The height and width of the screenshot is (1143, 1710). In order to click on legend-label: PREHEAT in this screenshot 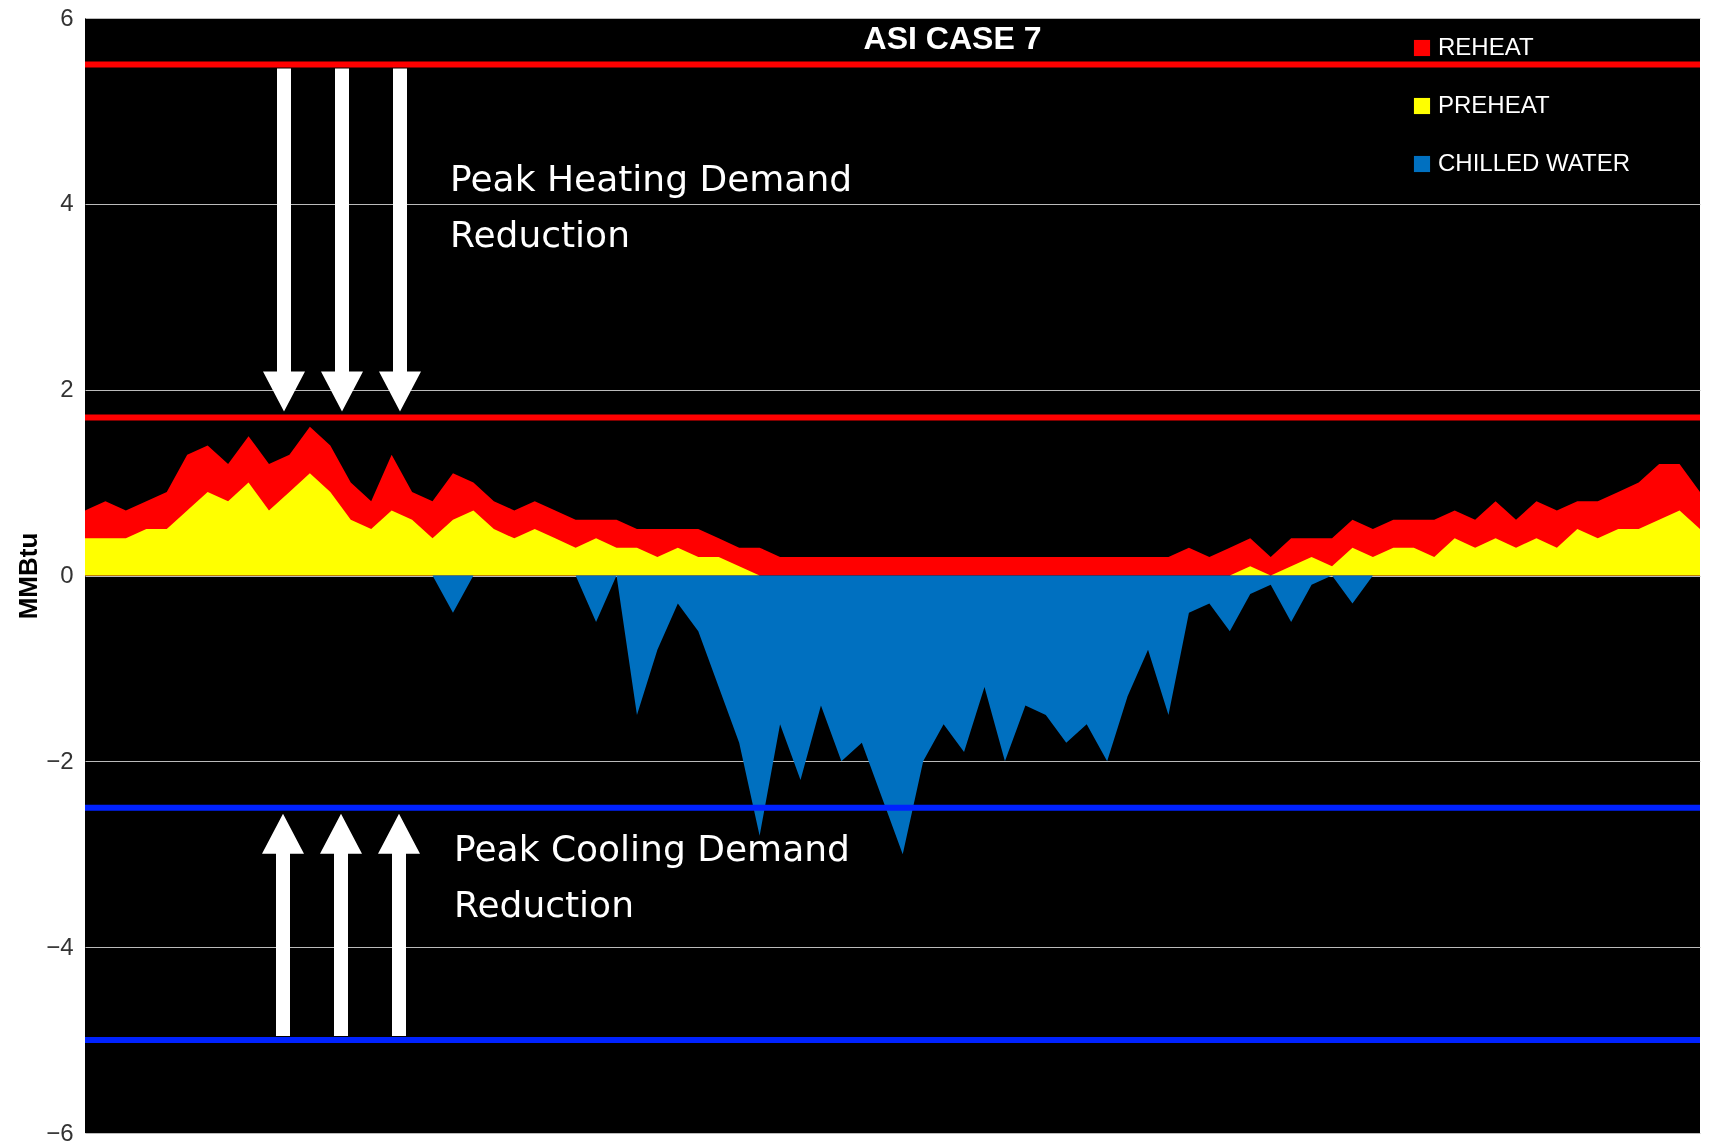, I will do `click(1494, 104)`.